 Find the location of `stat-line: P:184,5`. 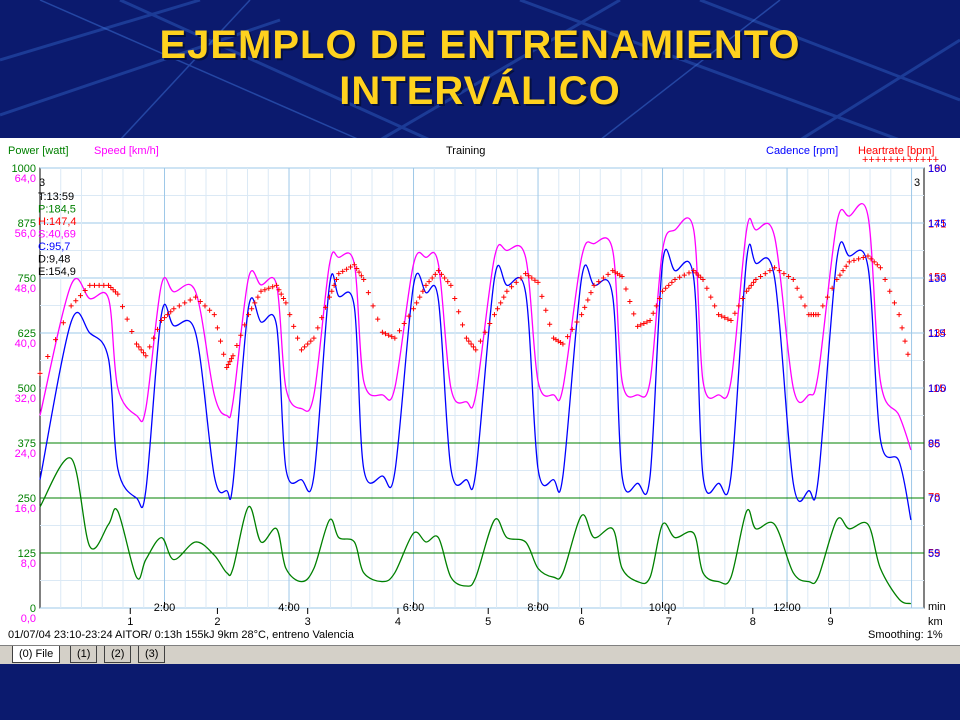

stat-line: P:184,5 is located at coordinates (57, 210).